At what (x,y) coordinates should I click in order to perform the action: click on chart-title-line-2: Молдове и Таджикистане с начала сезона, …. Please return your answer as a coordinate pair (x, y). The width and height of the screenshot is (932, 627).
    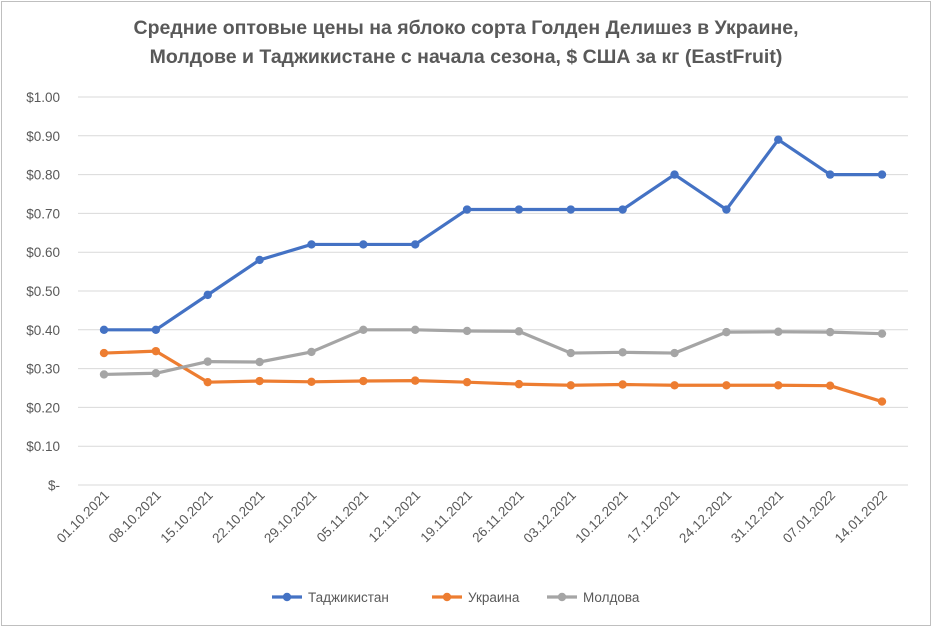
    Looking at the image, I should click on (466, 57).